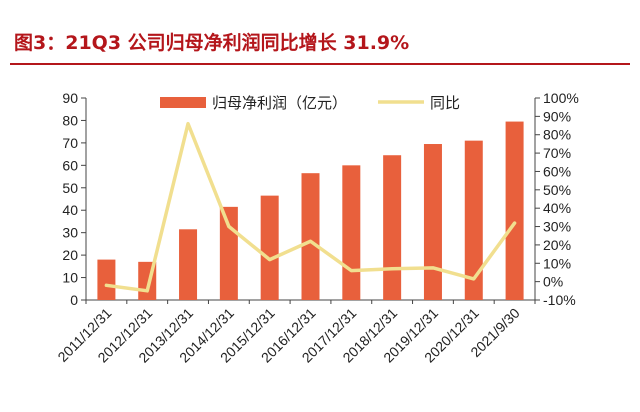 This screenshot has width=640, height=412. I want to click on left-tick-label: 90, so click(70, 98).